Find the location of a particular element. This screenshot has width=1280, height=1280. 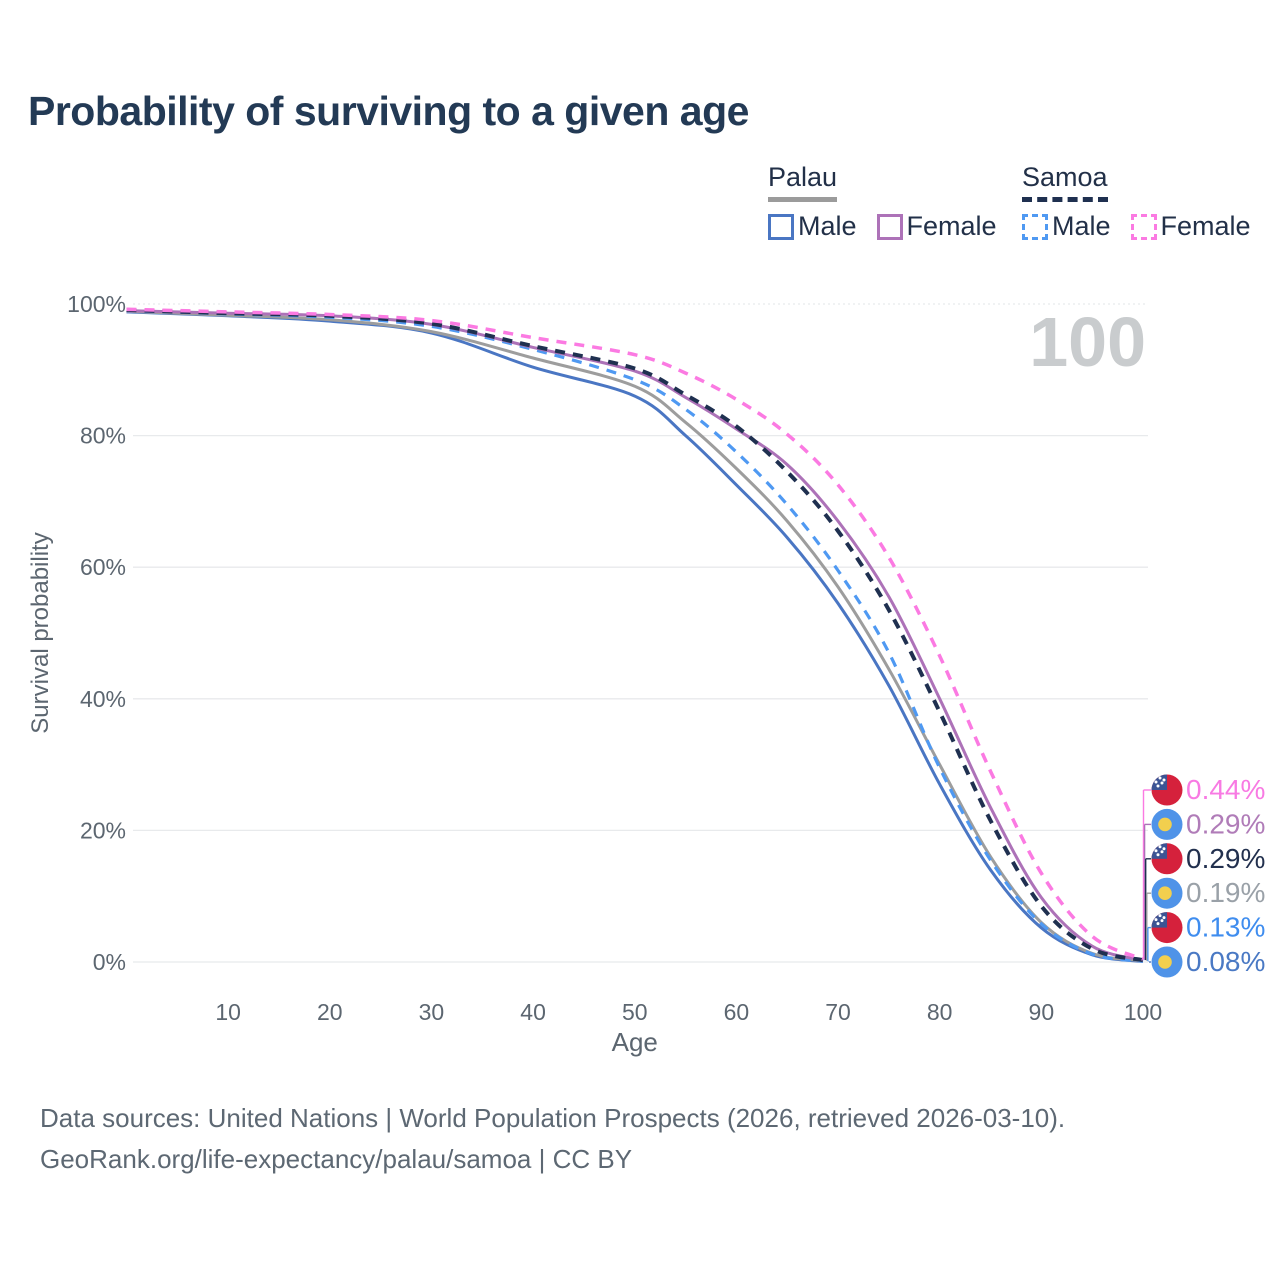

x-tick-label: 60 is located at coordinates (737, 1012).